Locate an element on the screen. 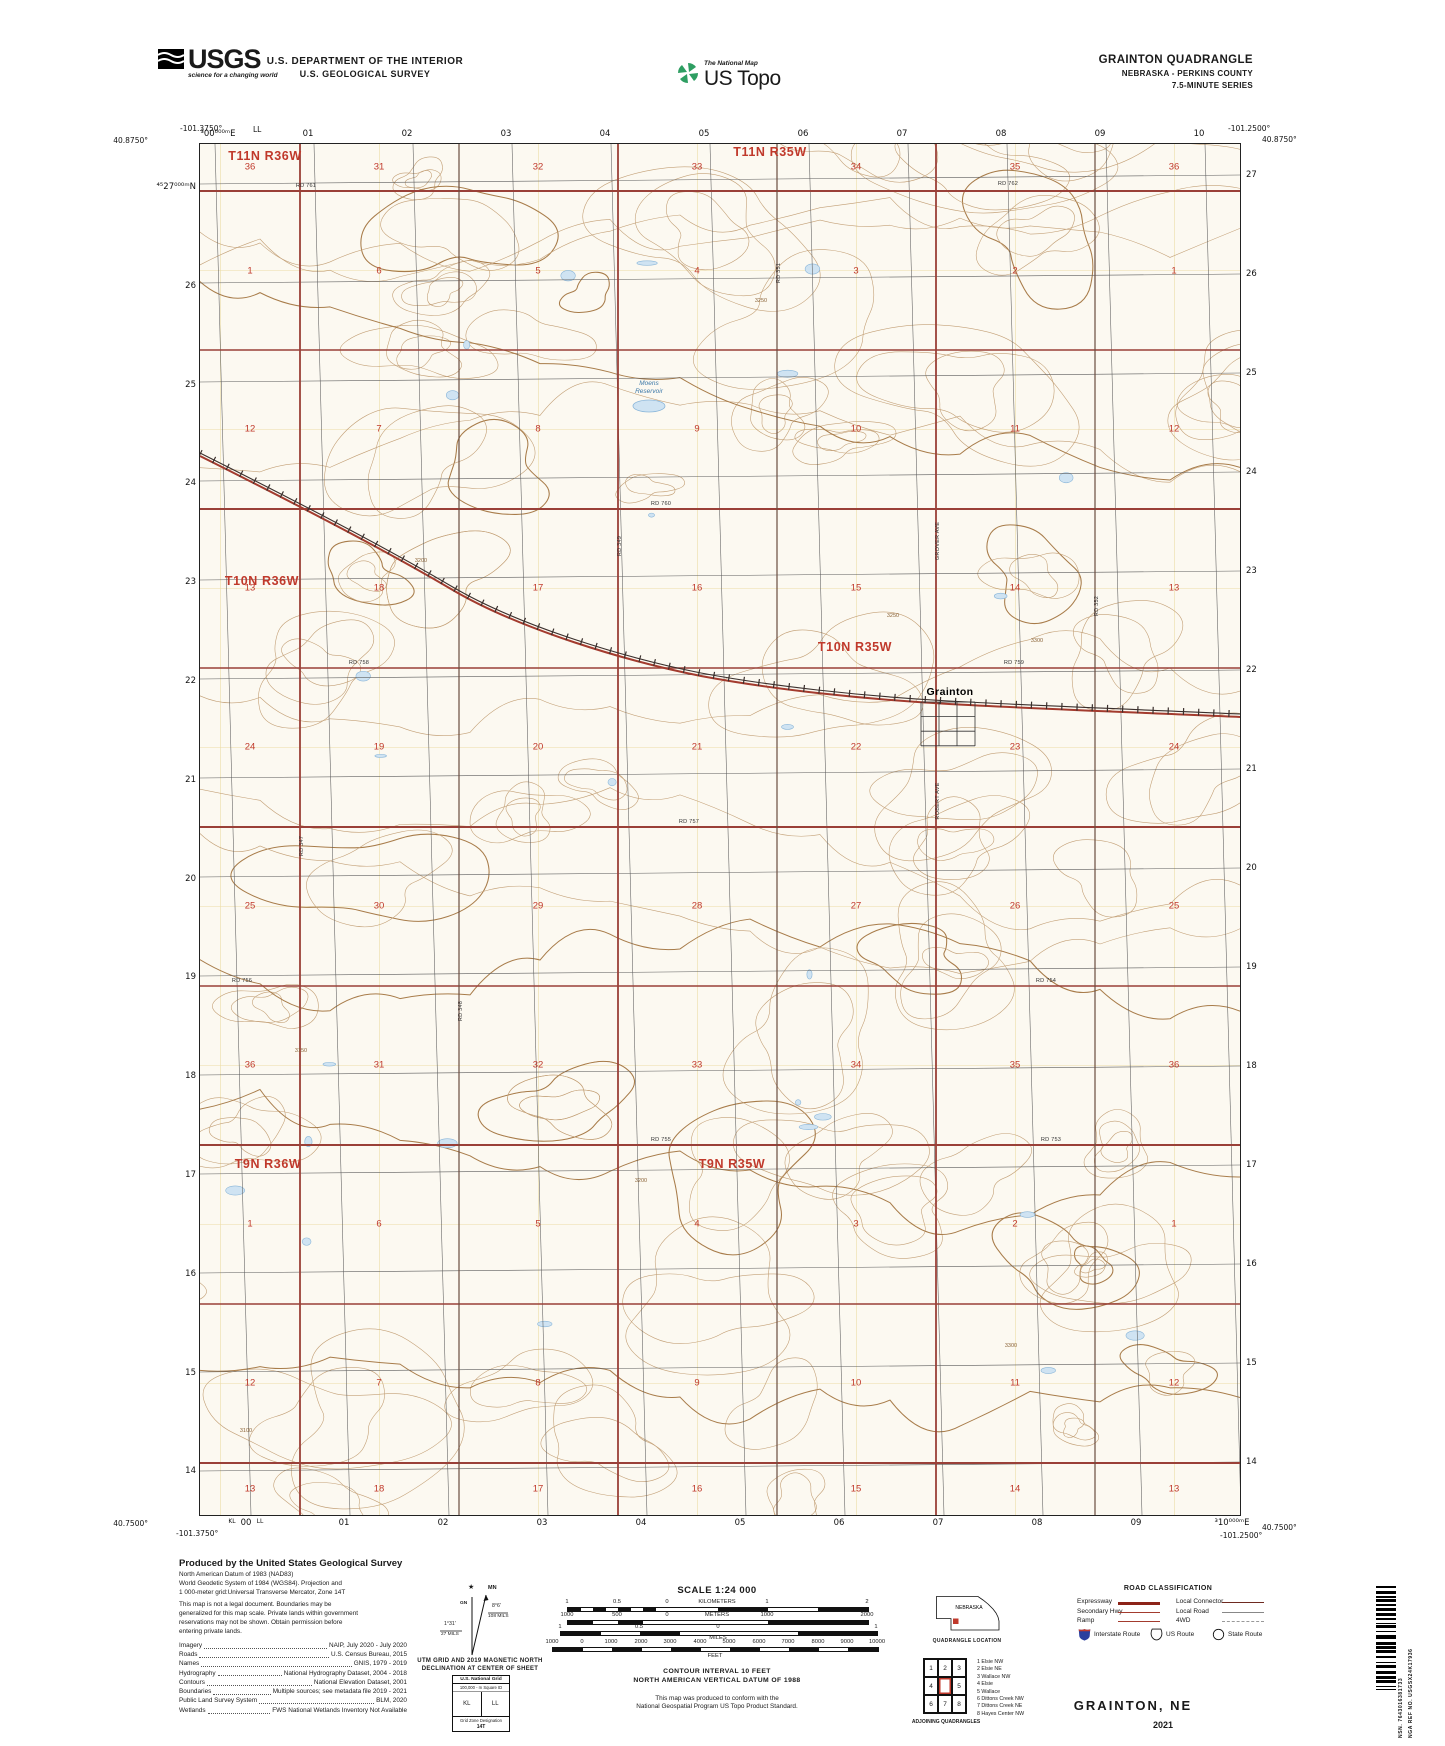 Image resolution: width=1445 pixels, height=1746 pixels. grid-easting-label-top: 03 is located at coordinates (506, 134).